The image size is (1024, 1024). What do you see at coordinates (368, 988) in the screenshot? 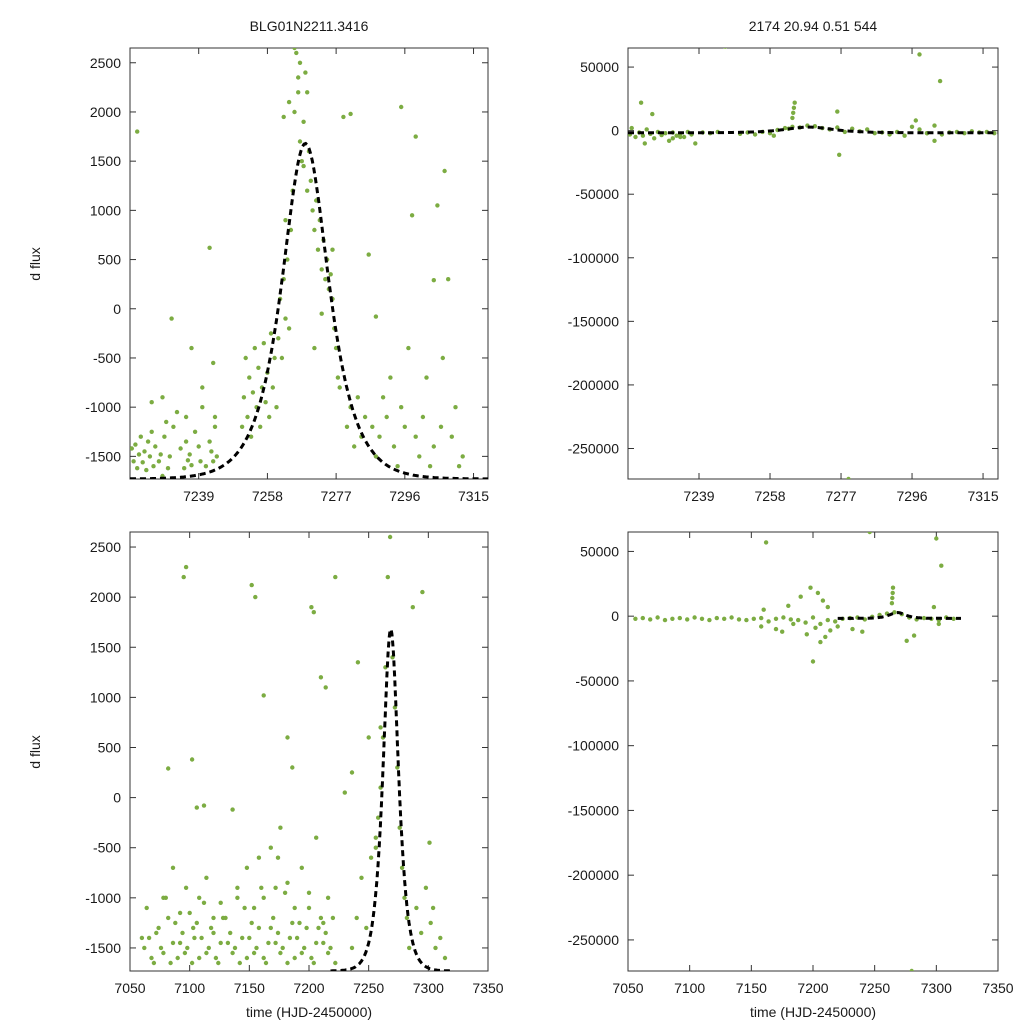
I see `x-tick-label: 7250` at bounding box center [368, 988].